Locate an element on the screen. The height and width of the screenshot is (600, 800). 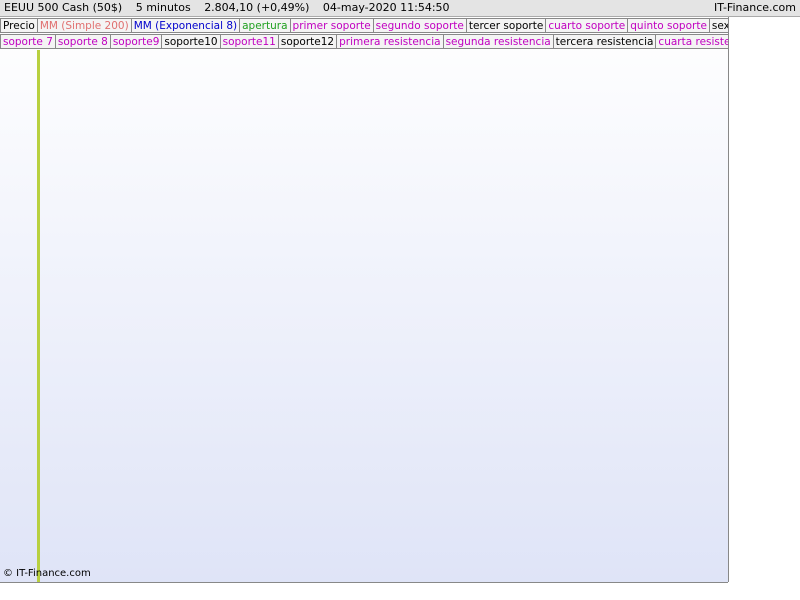
copyright: © IT-Finance.com is located at coordinates (47, 573).